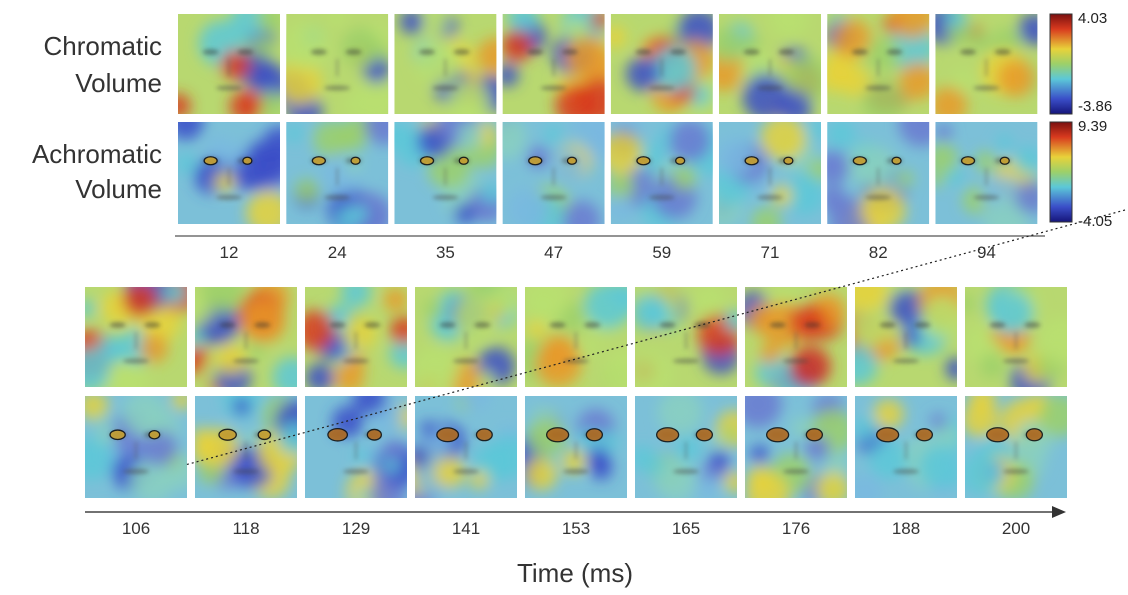 This screenshot has height=595, width=1128. What do you see at coordinates (1059, 512) in the screenshot?
I see `axis-arrow` at bounding box center [1059, 512].